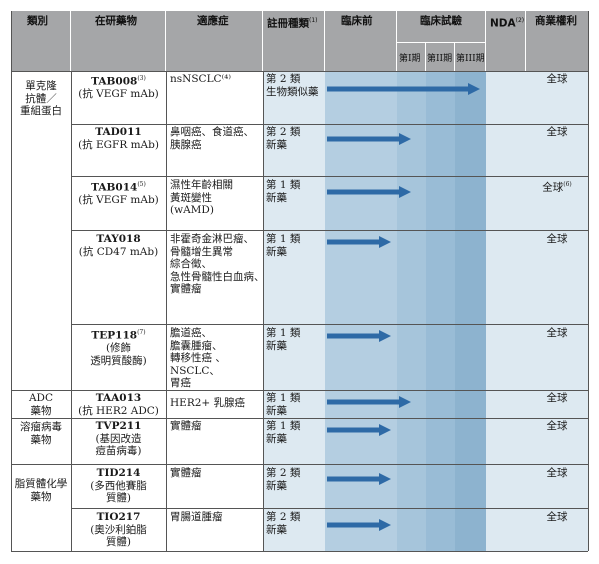 Image resolution: width=599 pixels, height=564 pixels. Describe the element at coordinates (41, 41) in the screenshot. I see `header-category-cell` at that location.